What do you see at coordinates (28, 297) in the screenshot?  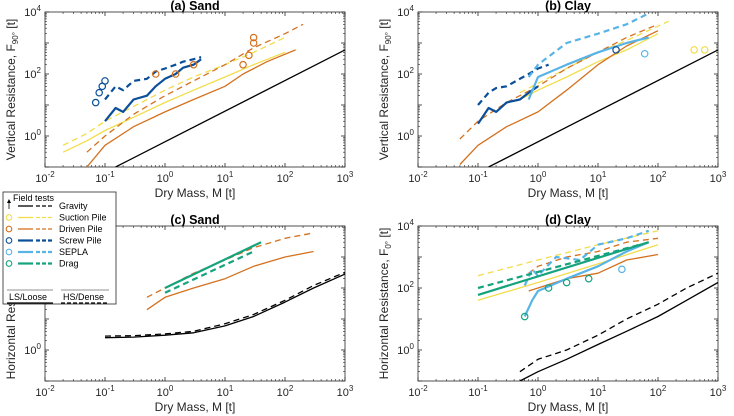 I see `legend-ls-loose: LS/Loose` at bounding box center [28, 297].